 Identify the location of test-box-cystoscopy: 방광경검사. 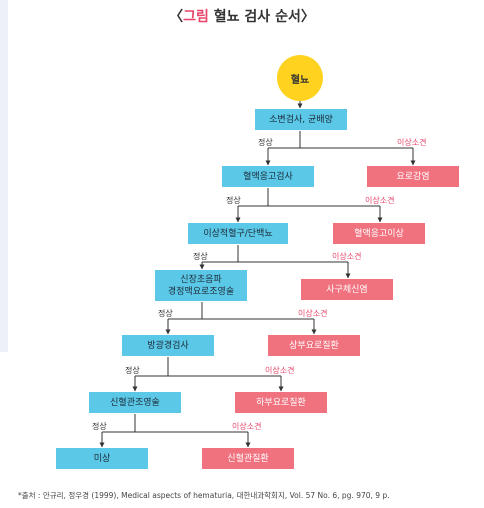
(168, 345).